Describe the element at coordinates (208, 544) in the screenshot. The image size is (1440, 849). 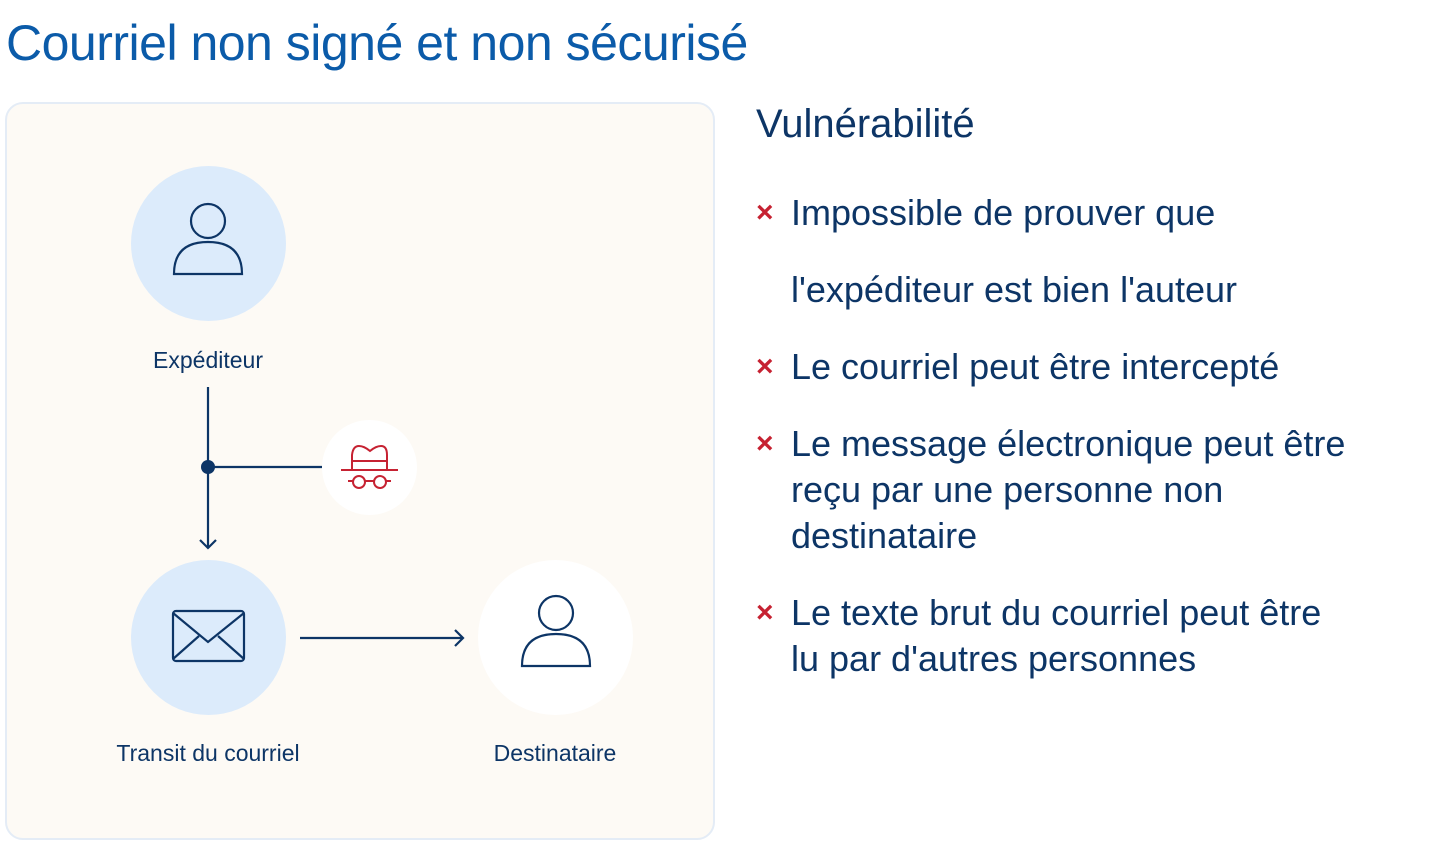
I see `arrow-down-icon` at that location.